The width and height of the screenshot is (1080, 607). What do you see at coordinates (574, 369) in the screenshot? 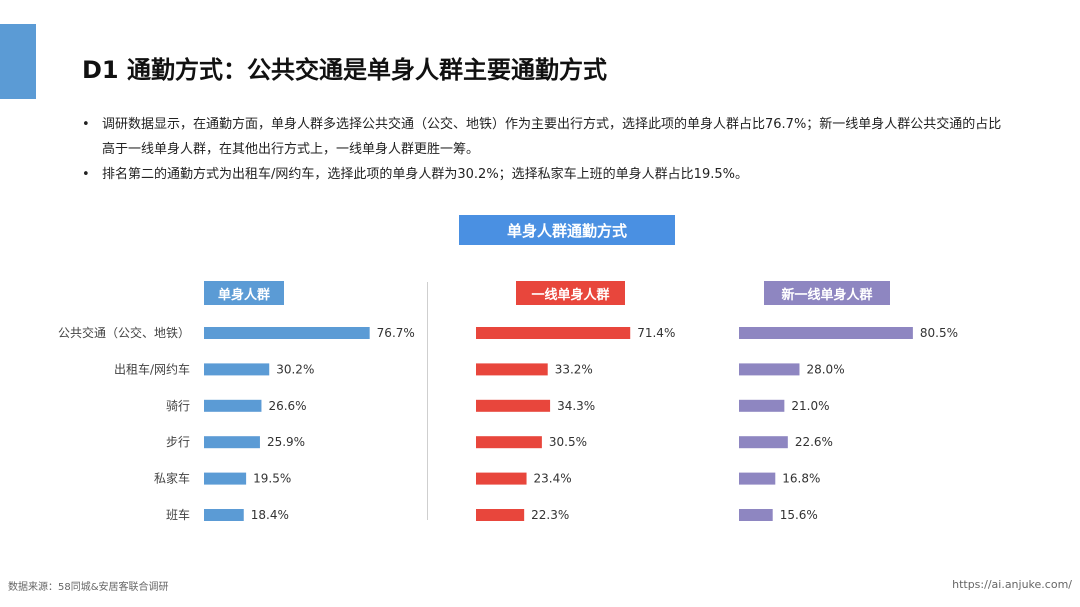
I see `data-label: 33.2%` at bounding box center [574, 369].